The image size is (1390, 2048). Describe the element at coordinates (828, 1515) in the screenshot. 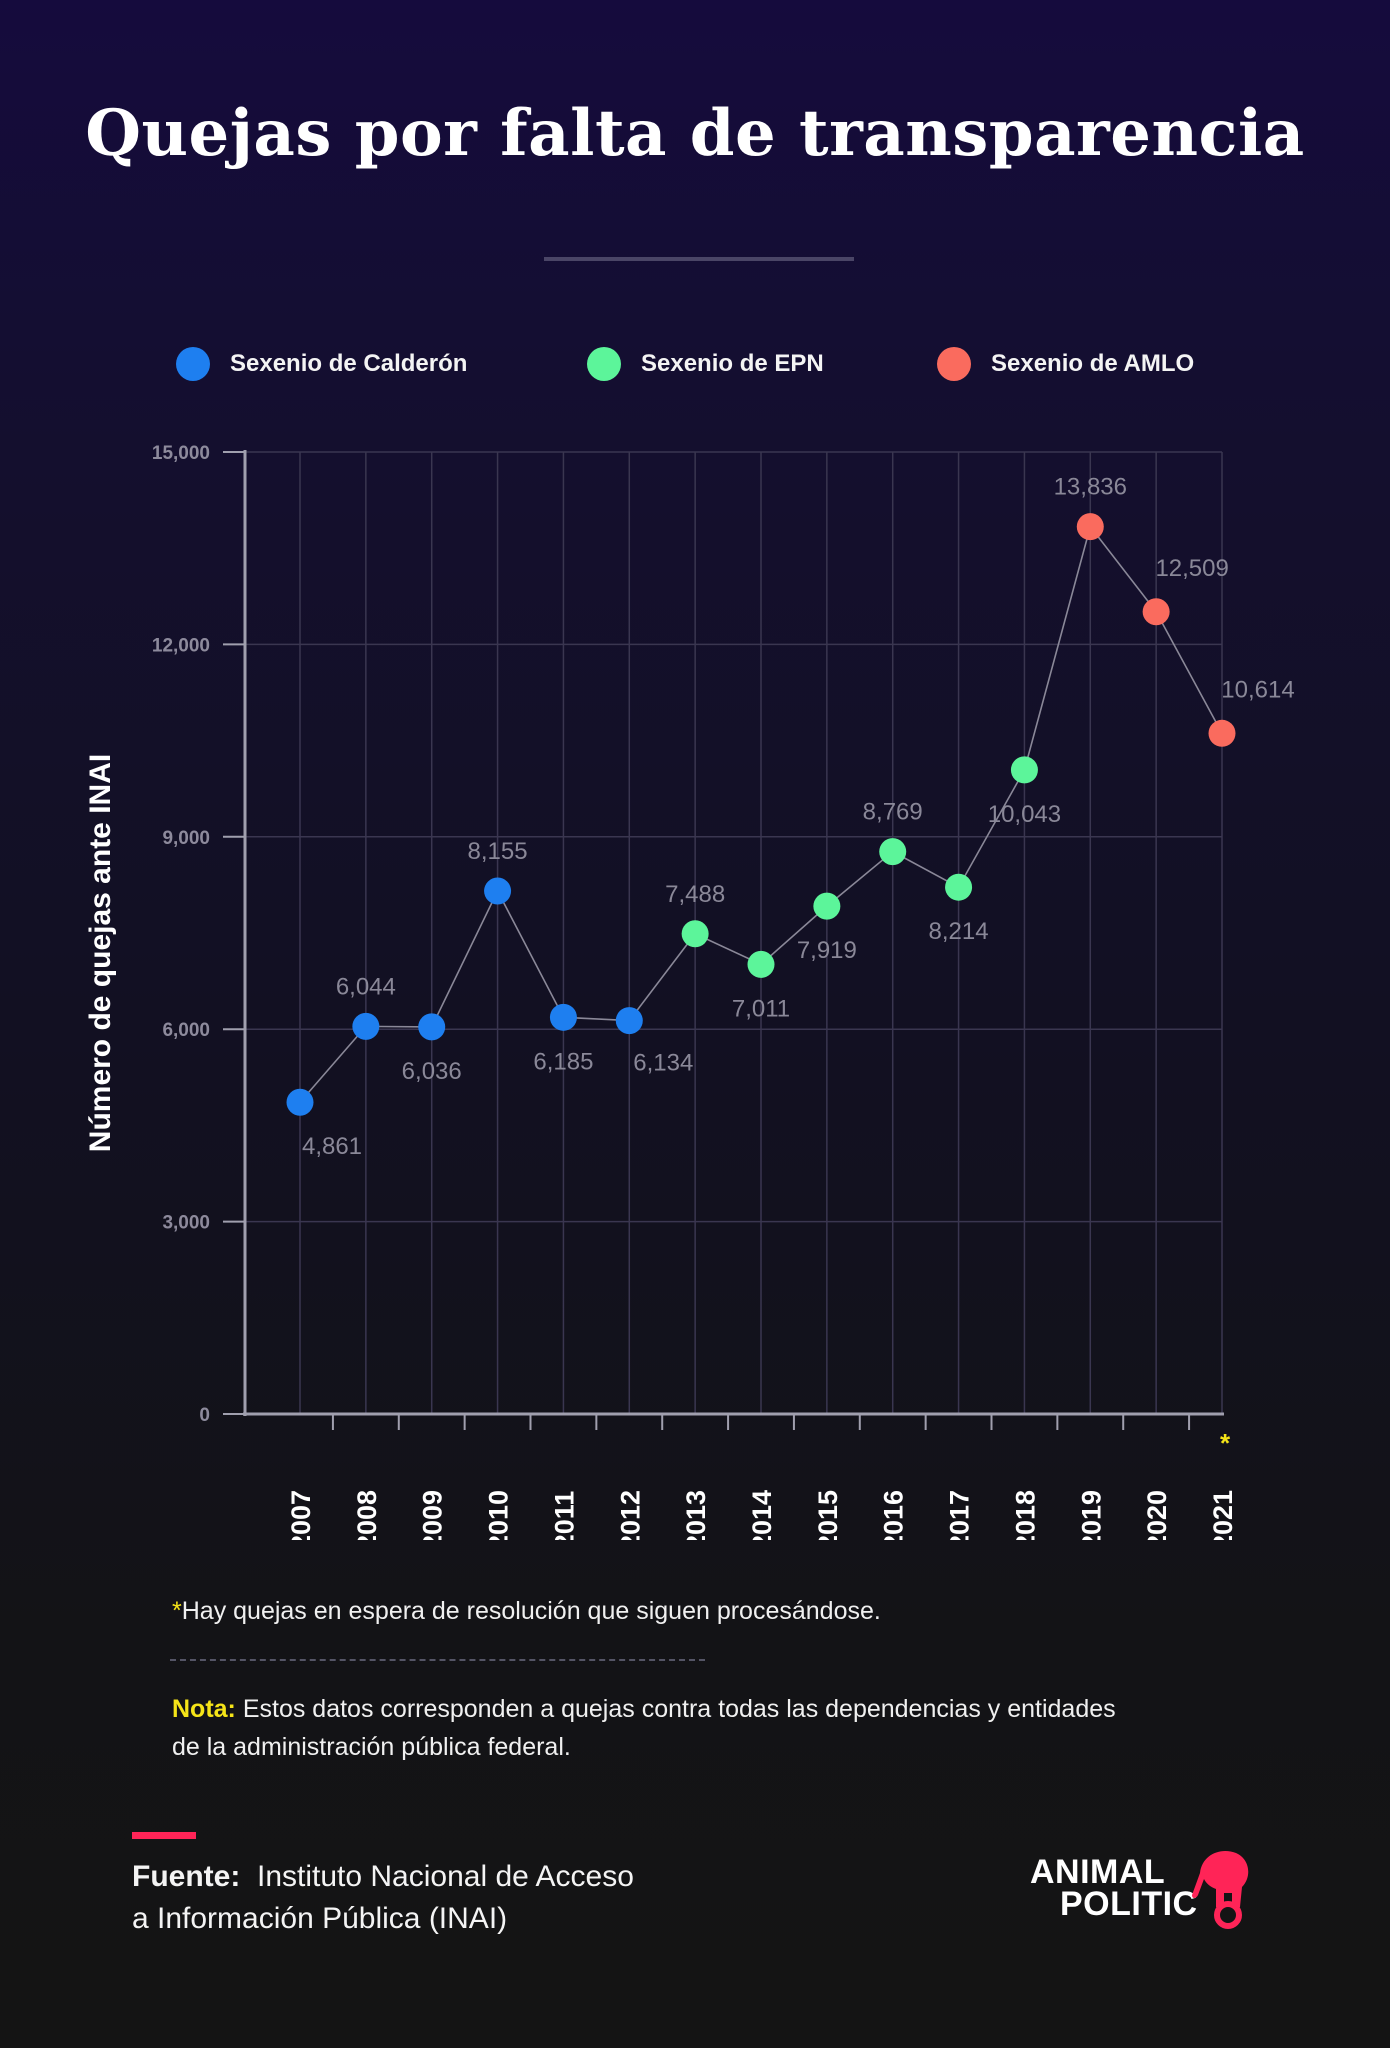

I see `x-tick-label: 2015` at that location.